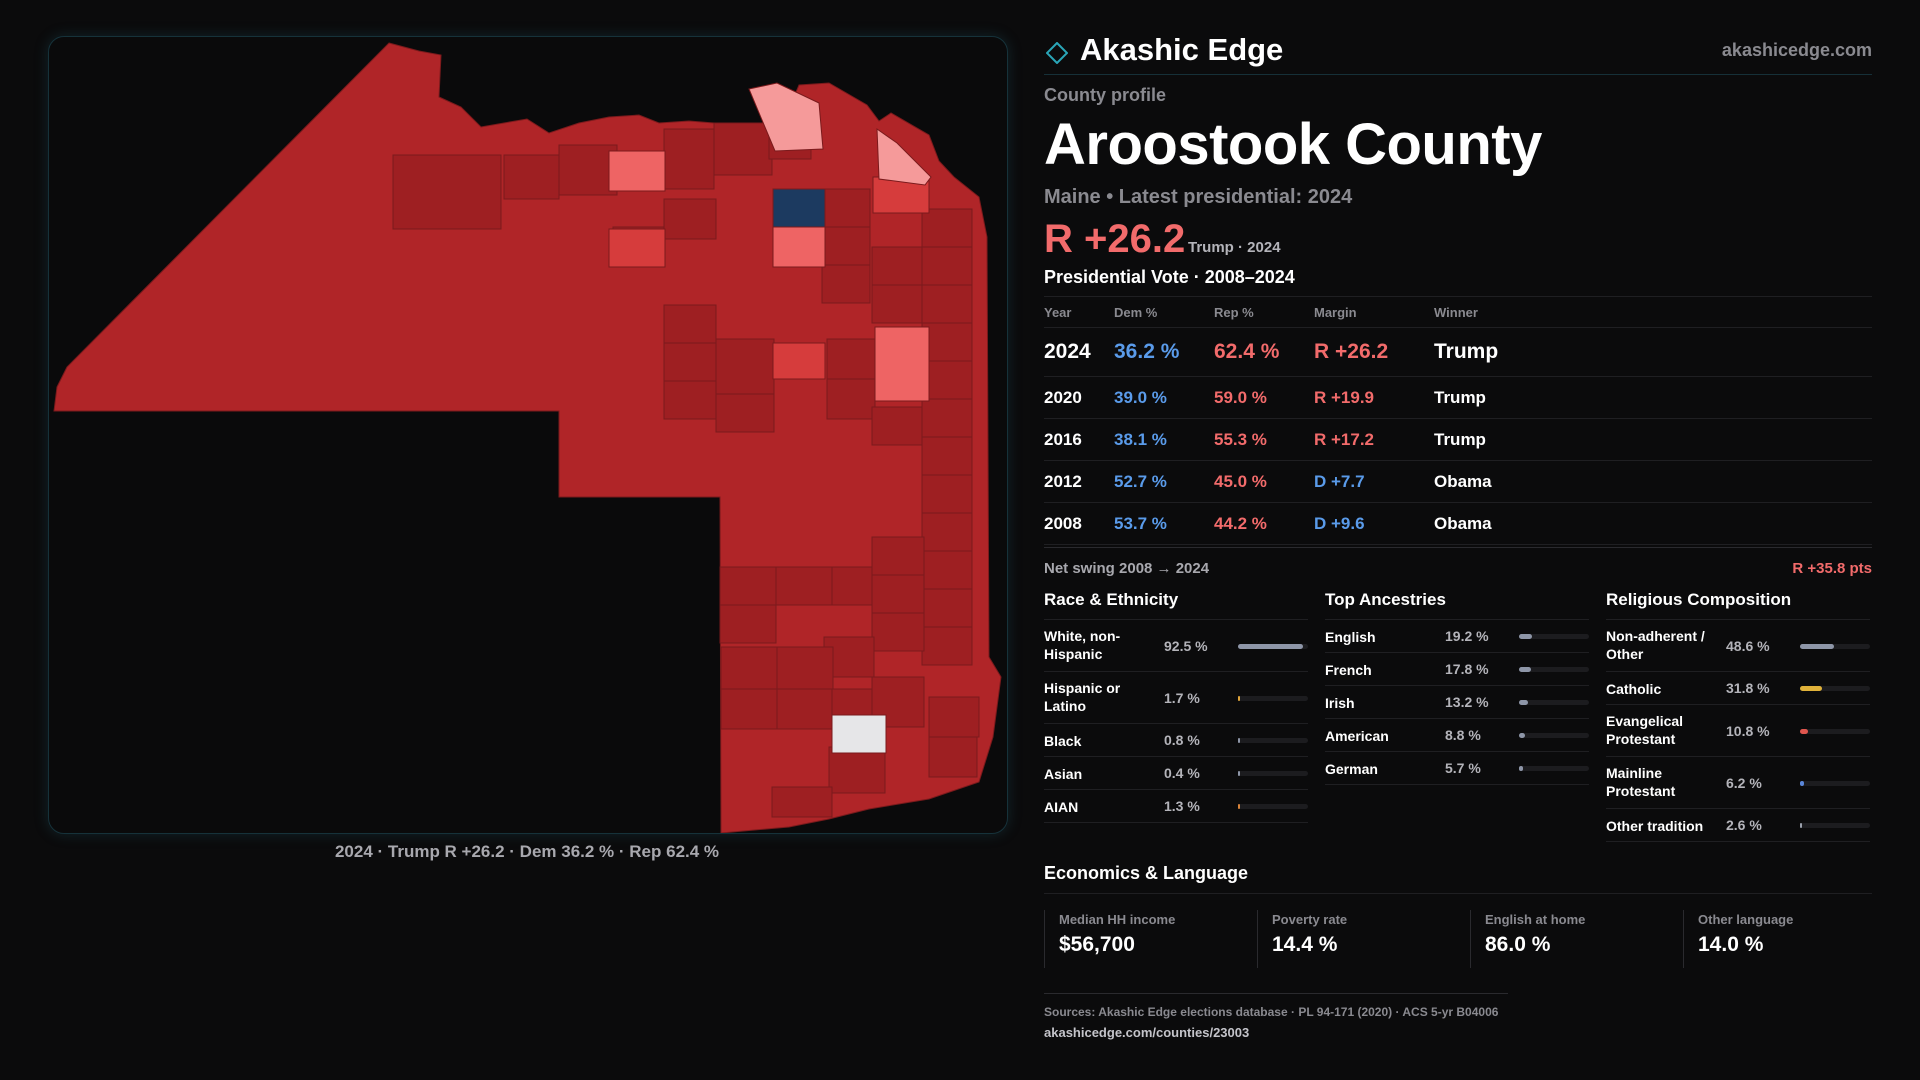 The width and height of the screenshot is (1920, 1080). I want to click on table-row: 2016 38.1 % 55.3 % R +17.2 Trump, so click(1458, 439).